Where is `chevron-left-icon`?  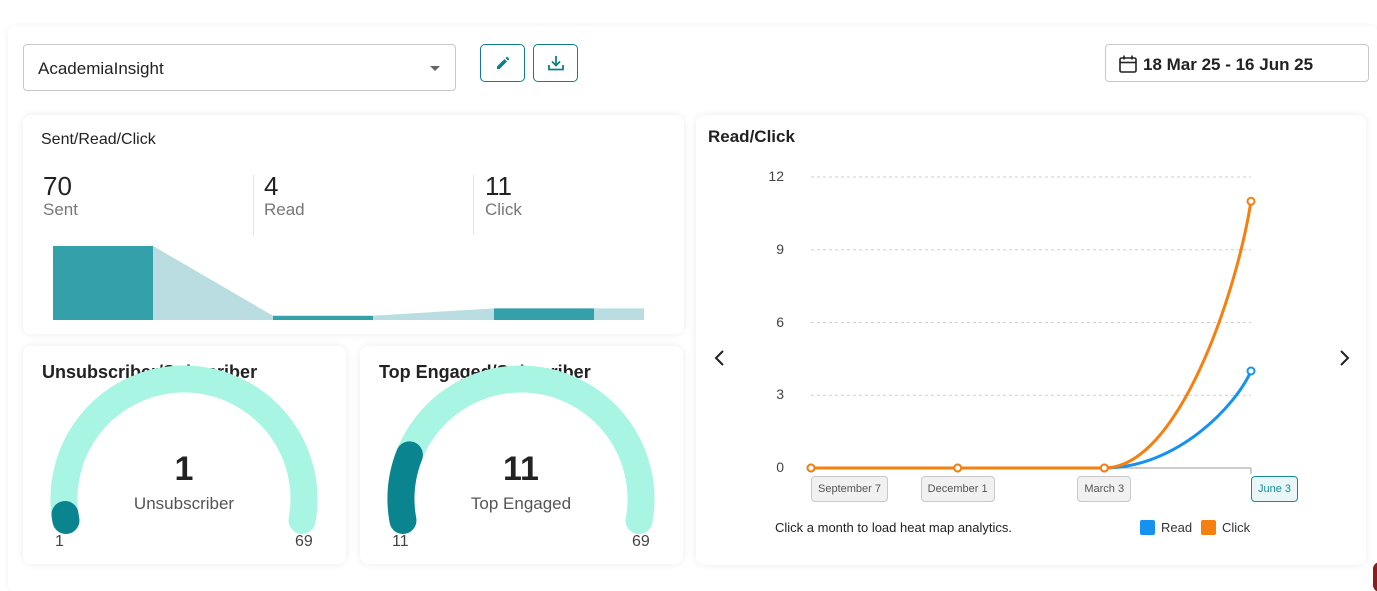
chevron-left-icon is located at coordinates (720, 358).